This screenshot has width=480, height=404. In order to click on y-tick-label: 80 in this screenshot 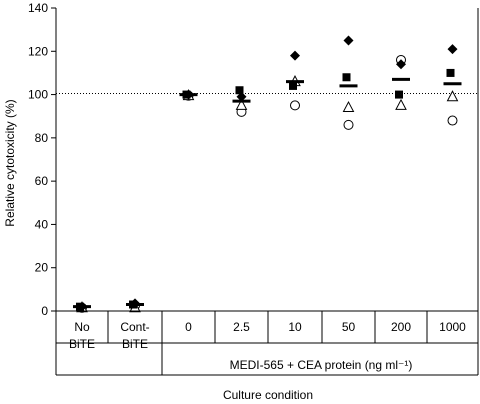, I will do `click(42, 138)`.